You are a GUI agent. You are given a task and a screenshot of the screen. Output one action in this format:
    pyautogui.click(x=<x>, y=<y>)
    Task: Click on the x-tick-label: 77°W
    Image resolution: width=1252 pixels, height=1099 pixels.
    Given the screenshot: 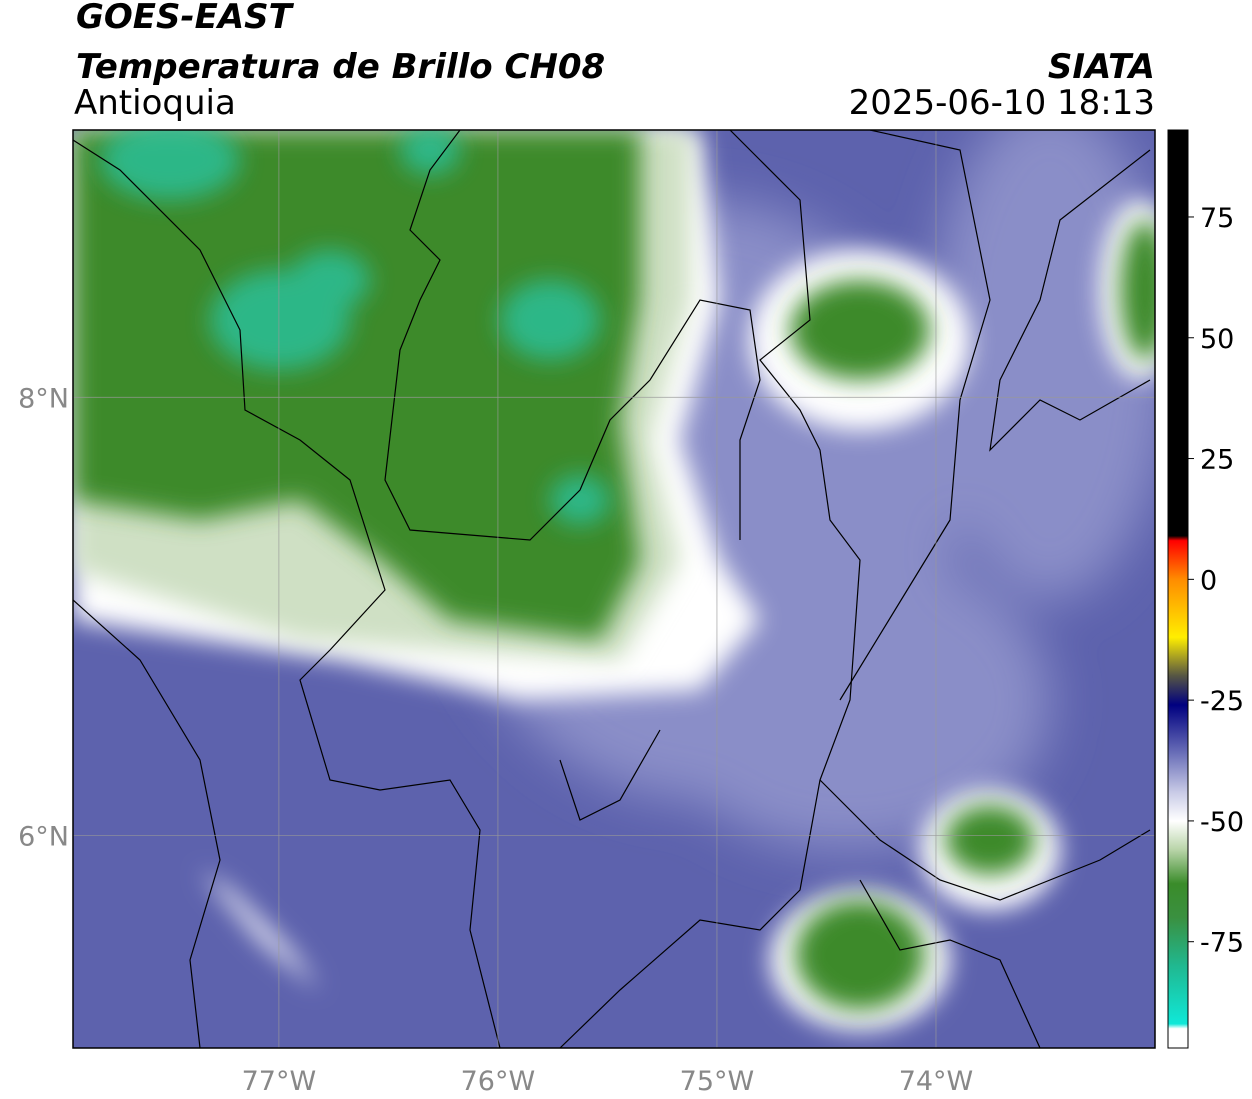 What is the action you would take?
    pyautogui.click(x=279, y=1081)
    